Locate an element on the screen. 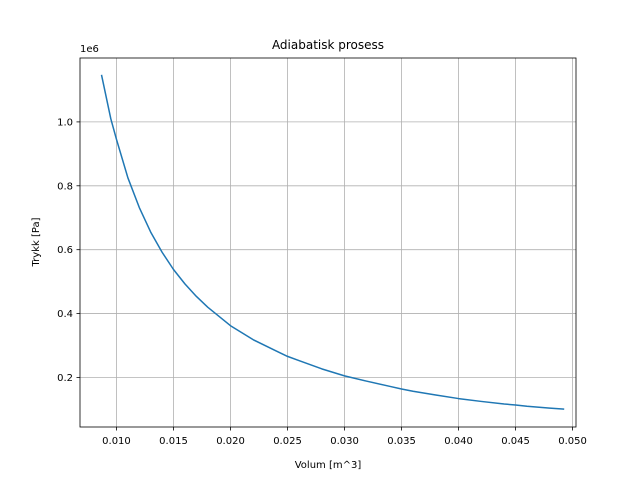 Image resolution: width=640 pixels, height=480 pixels. y-axis: 0.2 0.4 0.6 0.8 1.0 is located at coordinates (68, 250).